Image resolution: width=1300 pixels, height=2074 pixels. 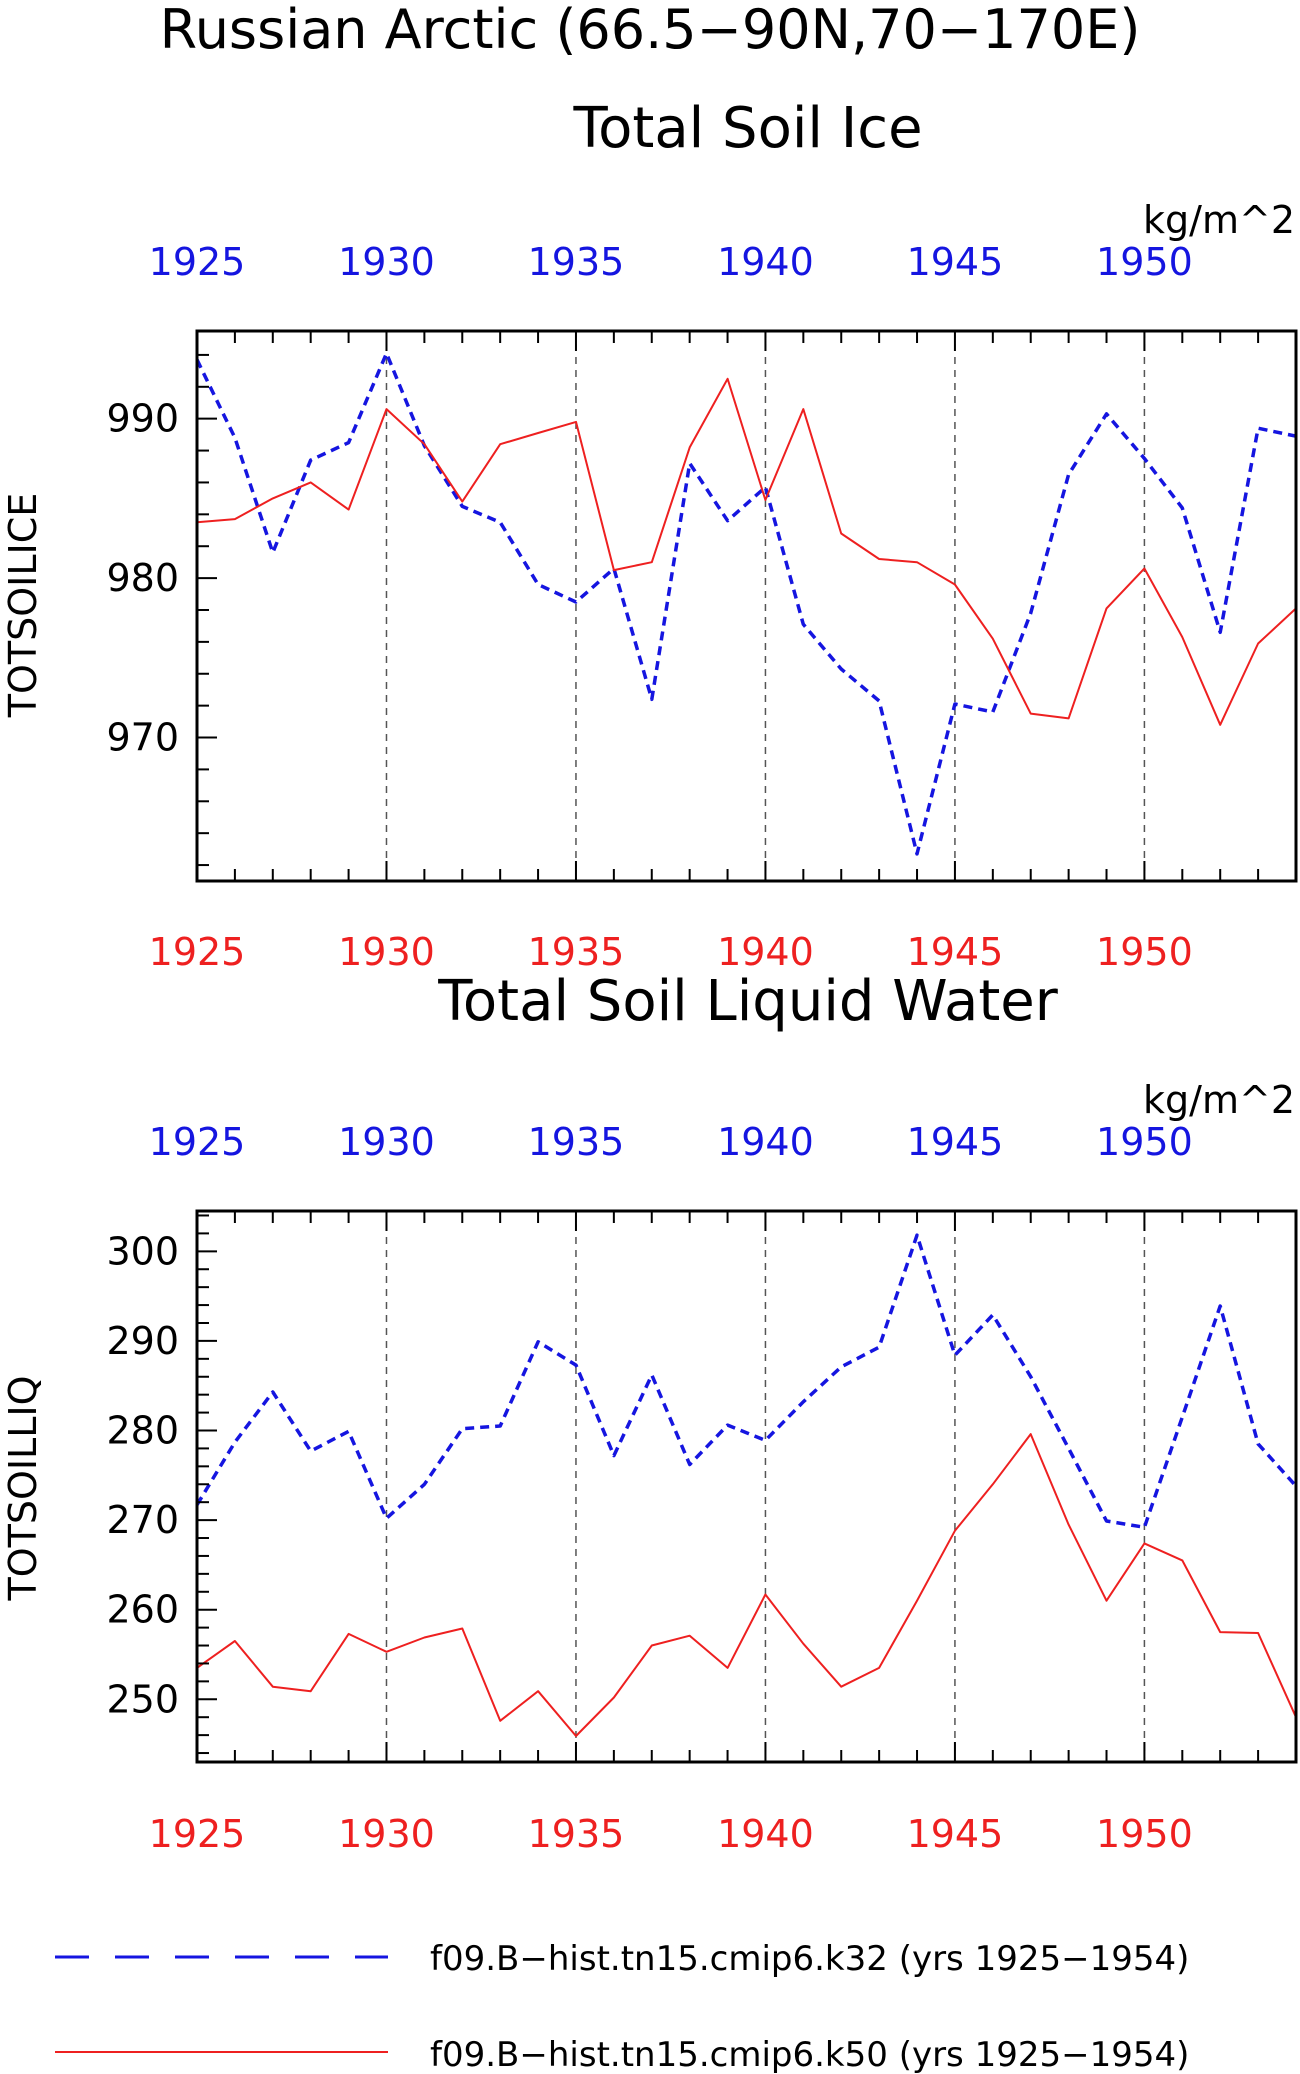 I want to click on y-tick-label: 290, so click(x=142, y=1341).